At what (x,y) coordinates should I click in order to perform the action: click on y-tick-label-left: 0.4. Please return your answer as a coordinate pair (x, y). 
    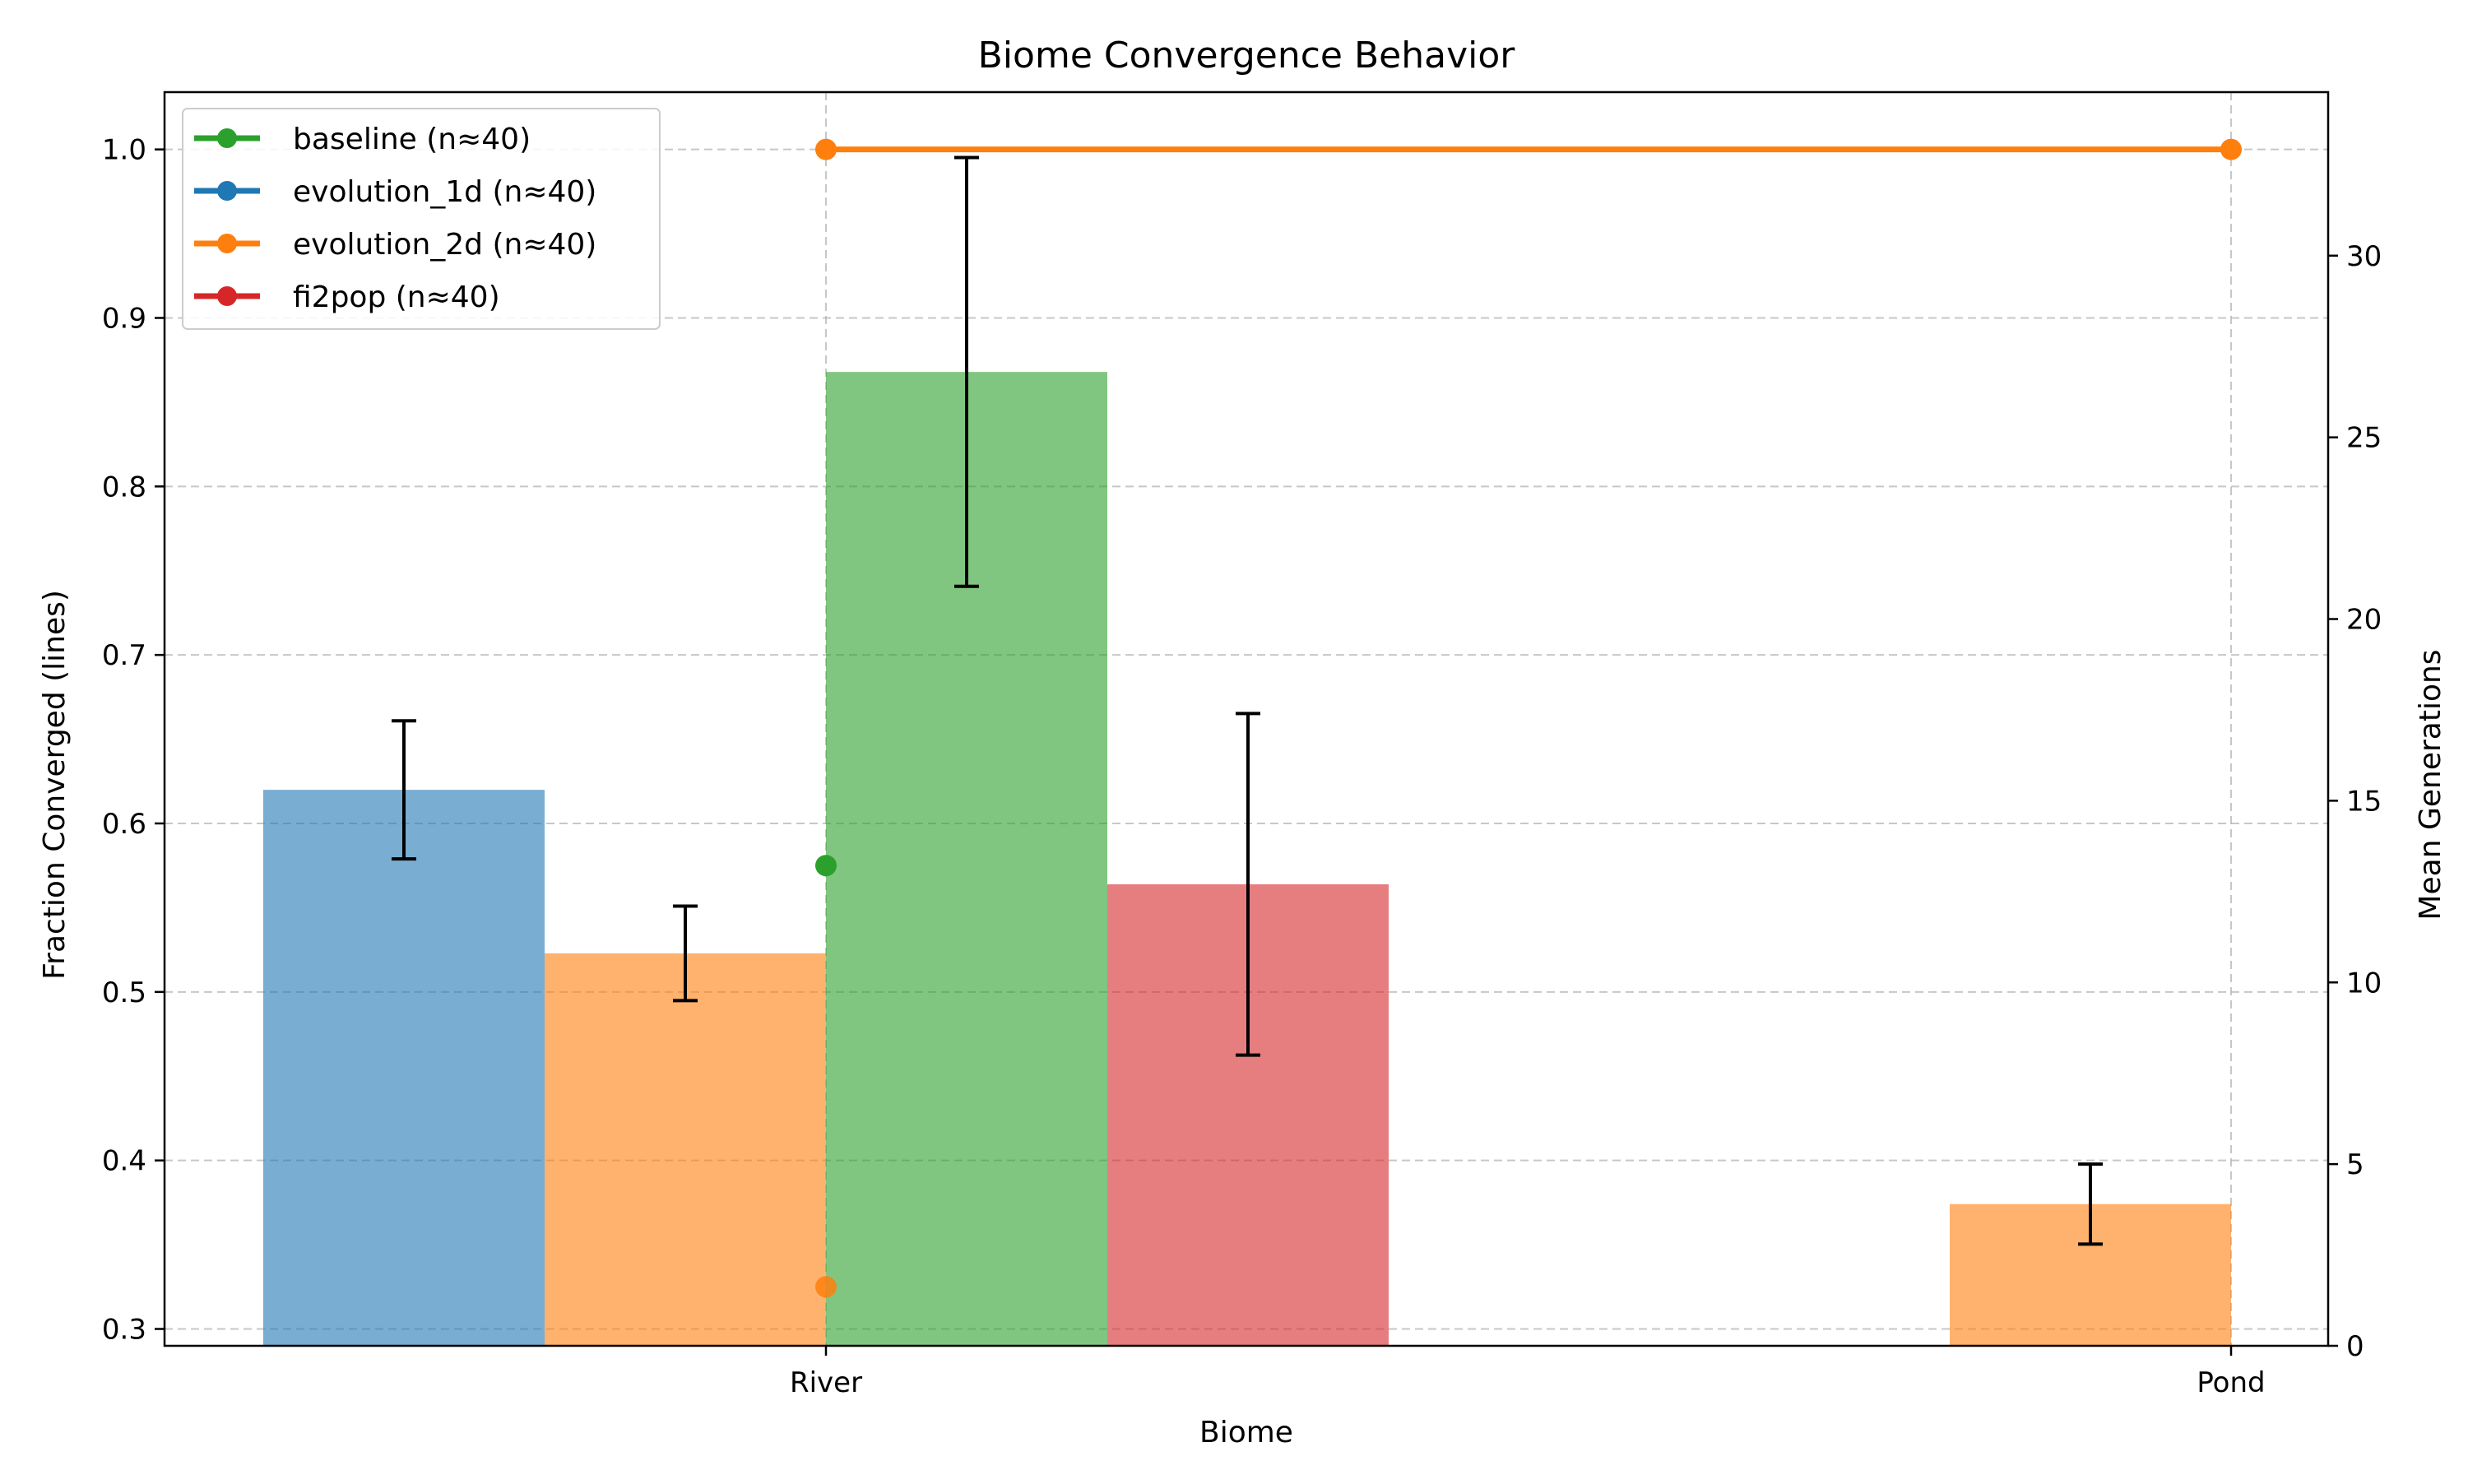
    Looking at the image, I should click on (124, 1161).